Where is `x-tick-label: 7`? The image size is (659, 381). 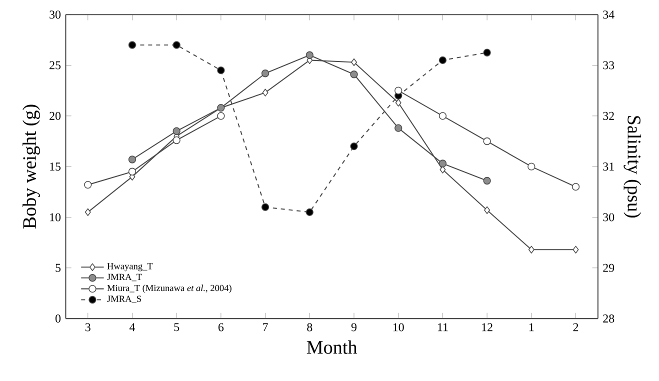 x-tick-label: 7 is located at coordinates (265, 327).